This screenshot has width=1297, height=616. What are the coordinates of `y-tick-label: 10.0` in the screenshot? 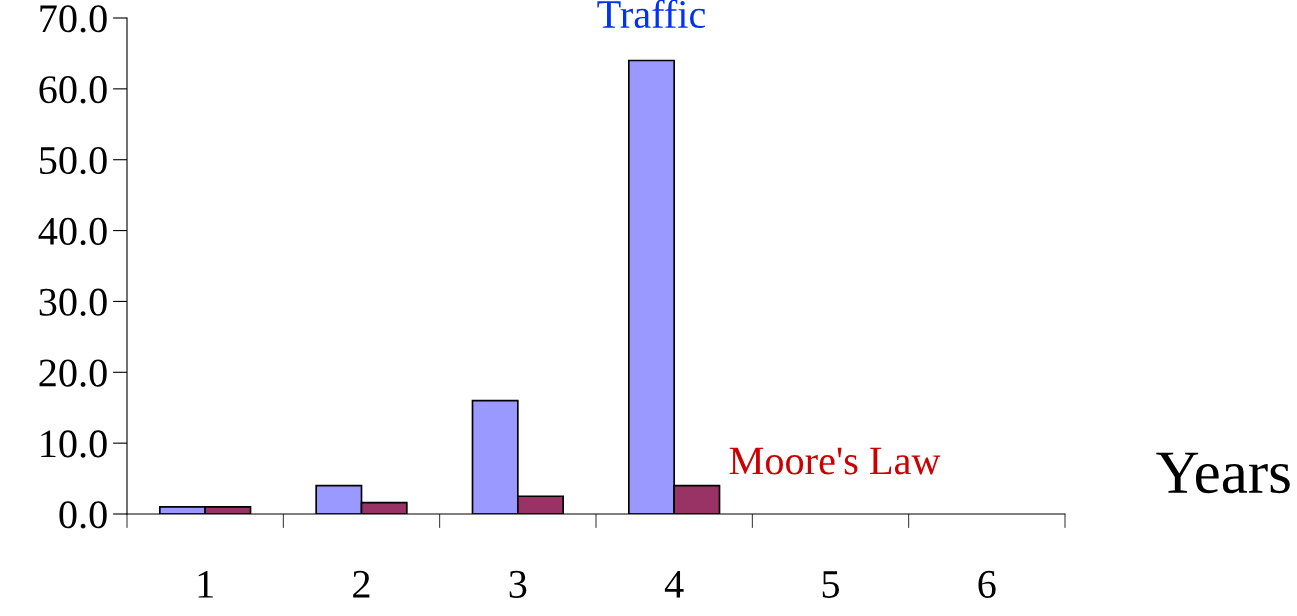 It's located at (74, 444).